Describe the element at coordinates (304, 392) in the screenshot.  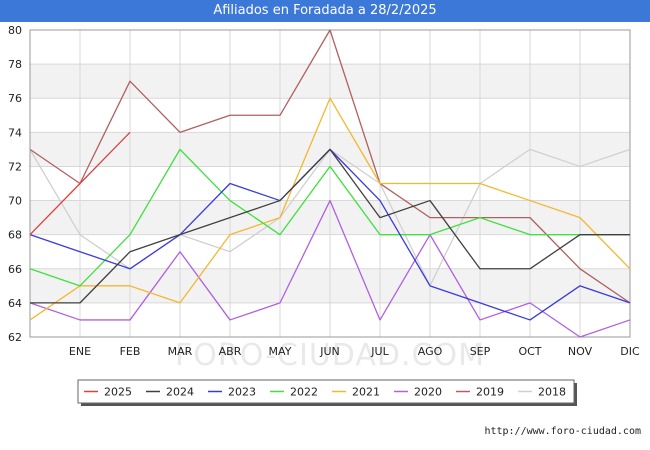
I see `legend-label-2022: 2022` at that location.